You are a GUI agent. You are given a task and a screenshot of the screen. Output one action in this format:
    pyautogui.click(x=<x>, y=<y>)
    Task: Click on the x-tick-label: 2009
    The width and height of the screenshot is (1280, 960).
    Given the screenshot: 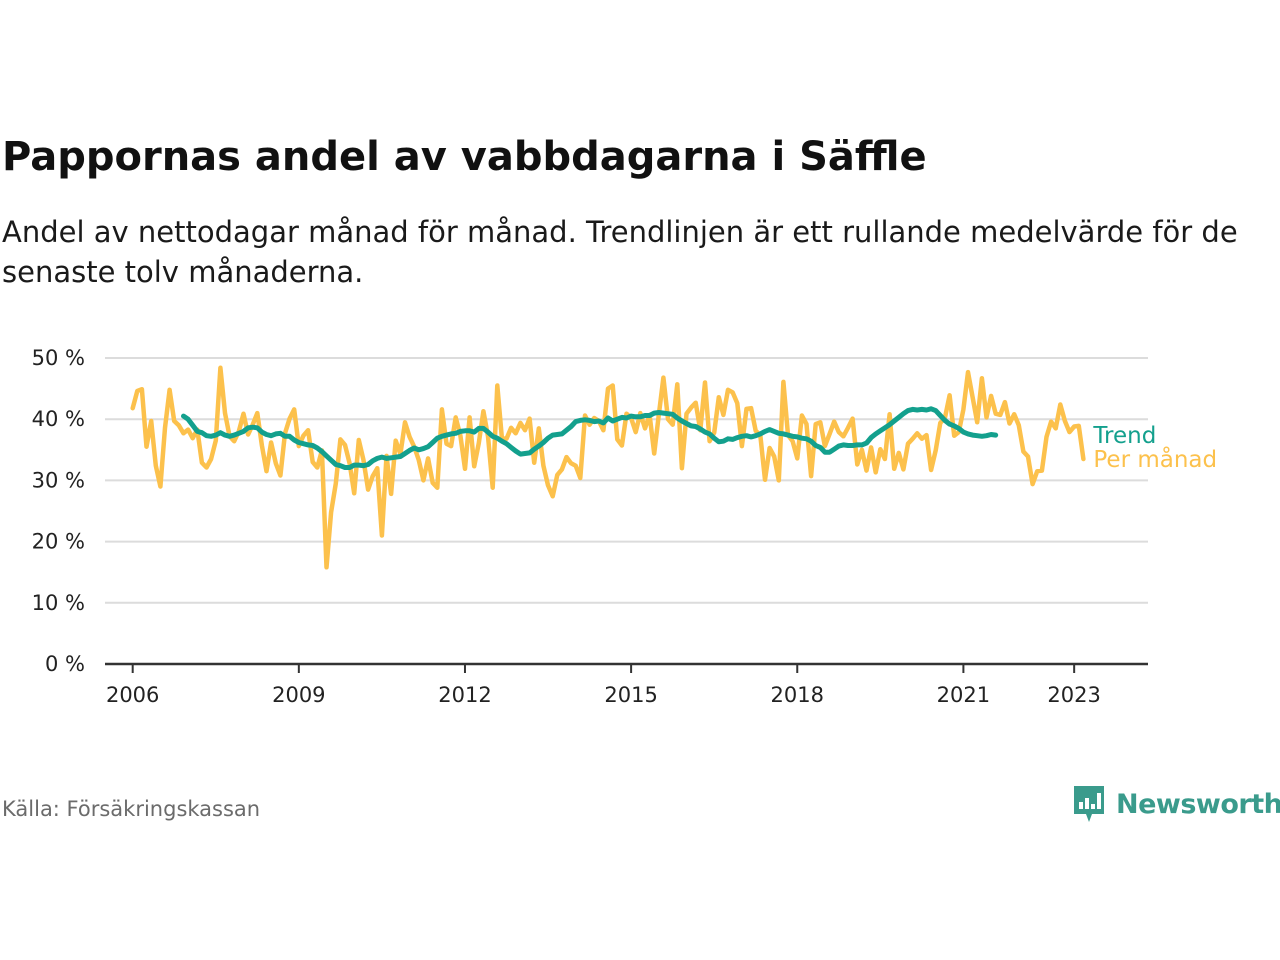 What is the action you would take?
    pyautogui.click(x=298, y=695)
    